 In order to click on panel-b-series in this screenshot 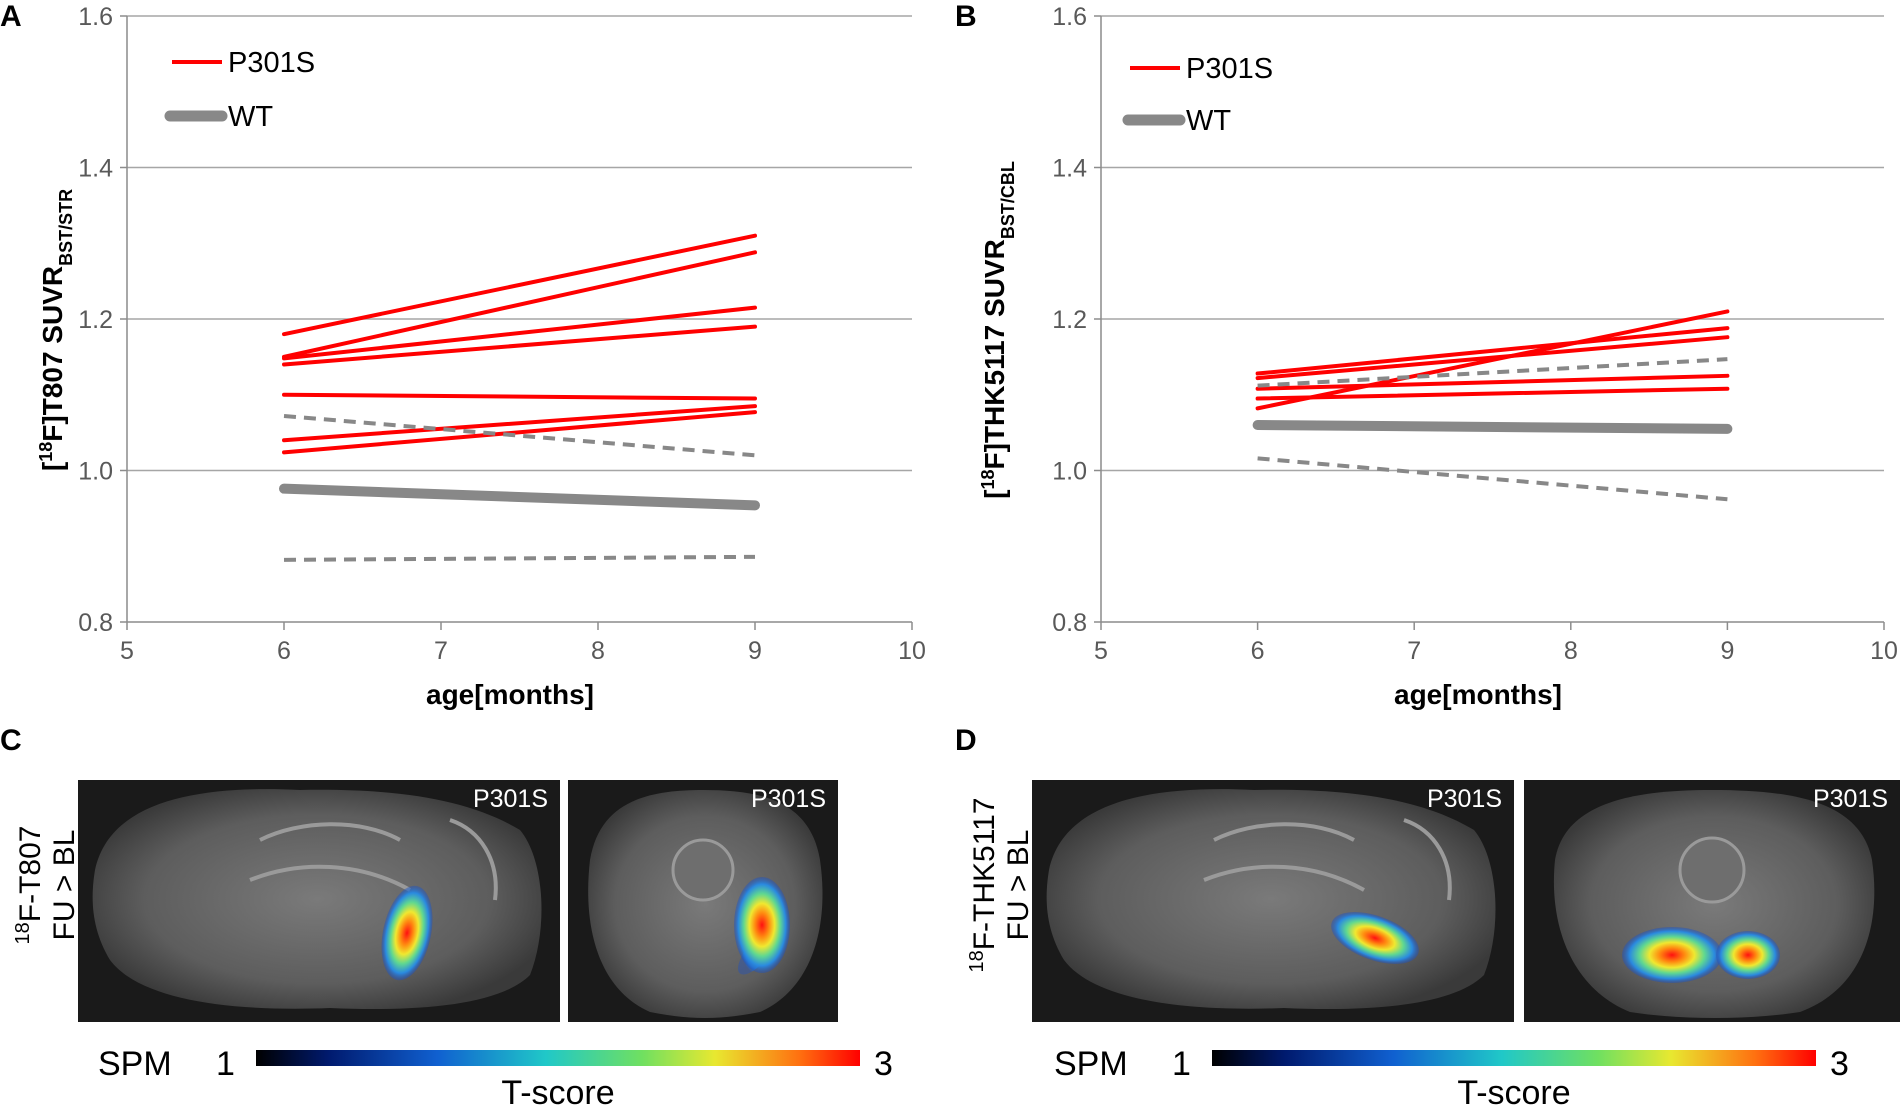, I will do `click(1492, 405)`.